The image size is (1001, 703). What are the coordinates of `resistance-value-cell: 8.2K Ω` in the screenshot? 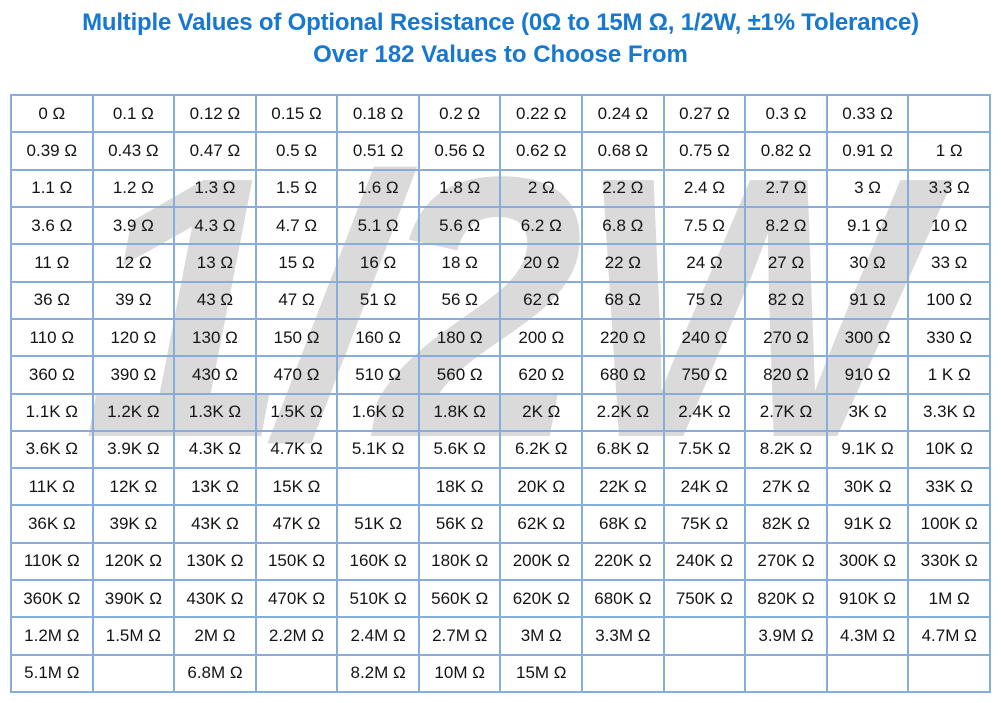 It's located at (786, 449).